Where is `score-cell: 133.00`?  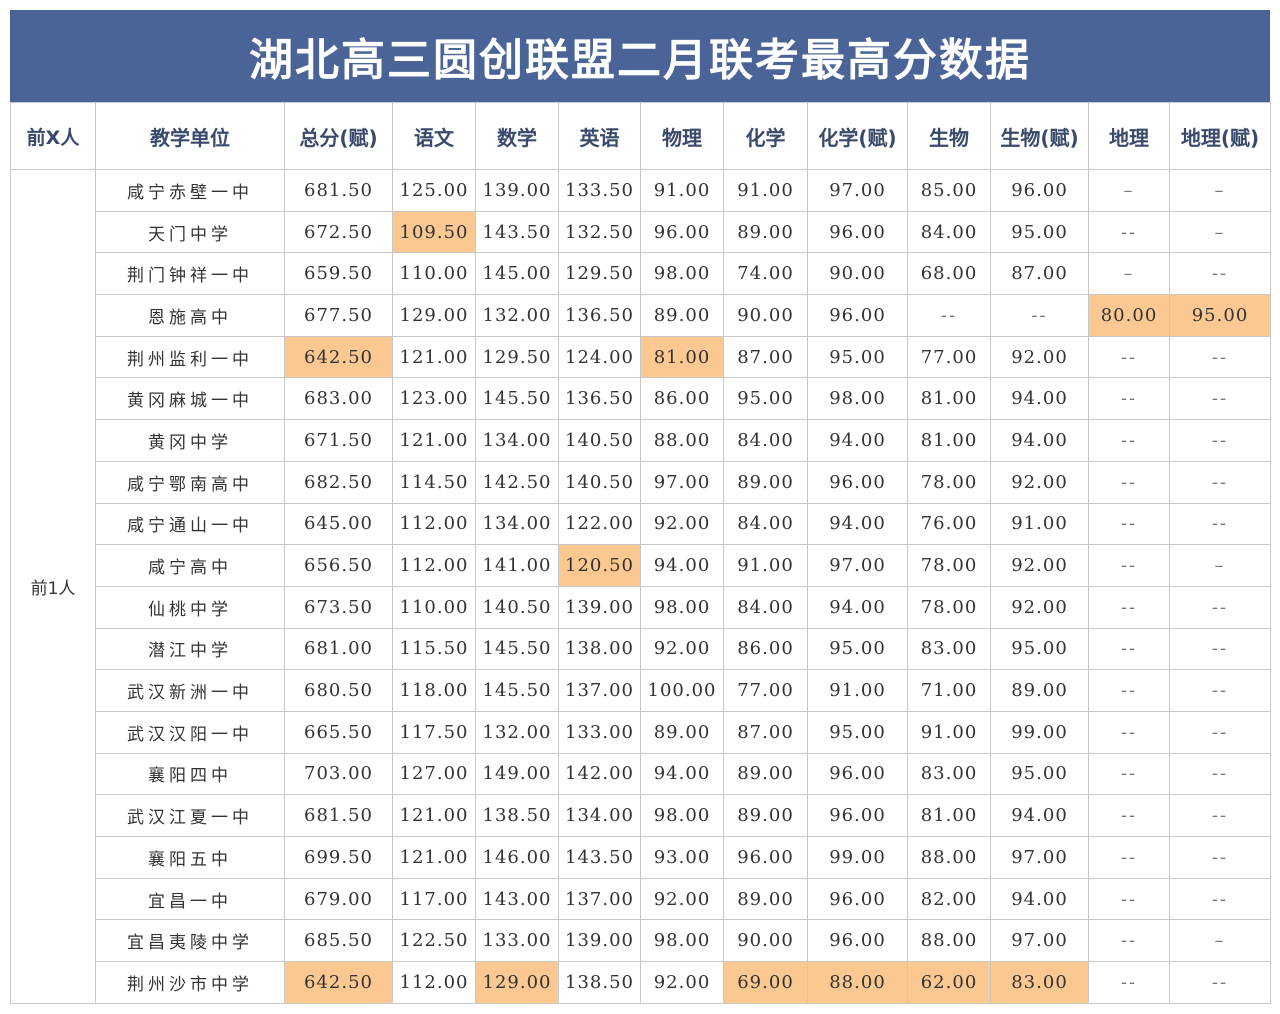
score-cell: 133.00 is located at coordinates (517, 941).